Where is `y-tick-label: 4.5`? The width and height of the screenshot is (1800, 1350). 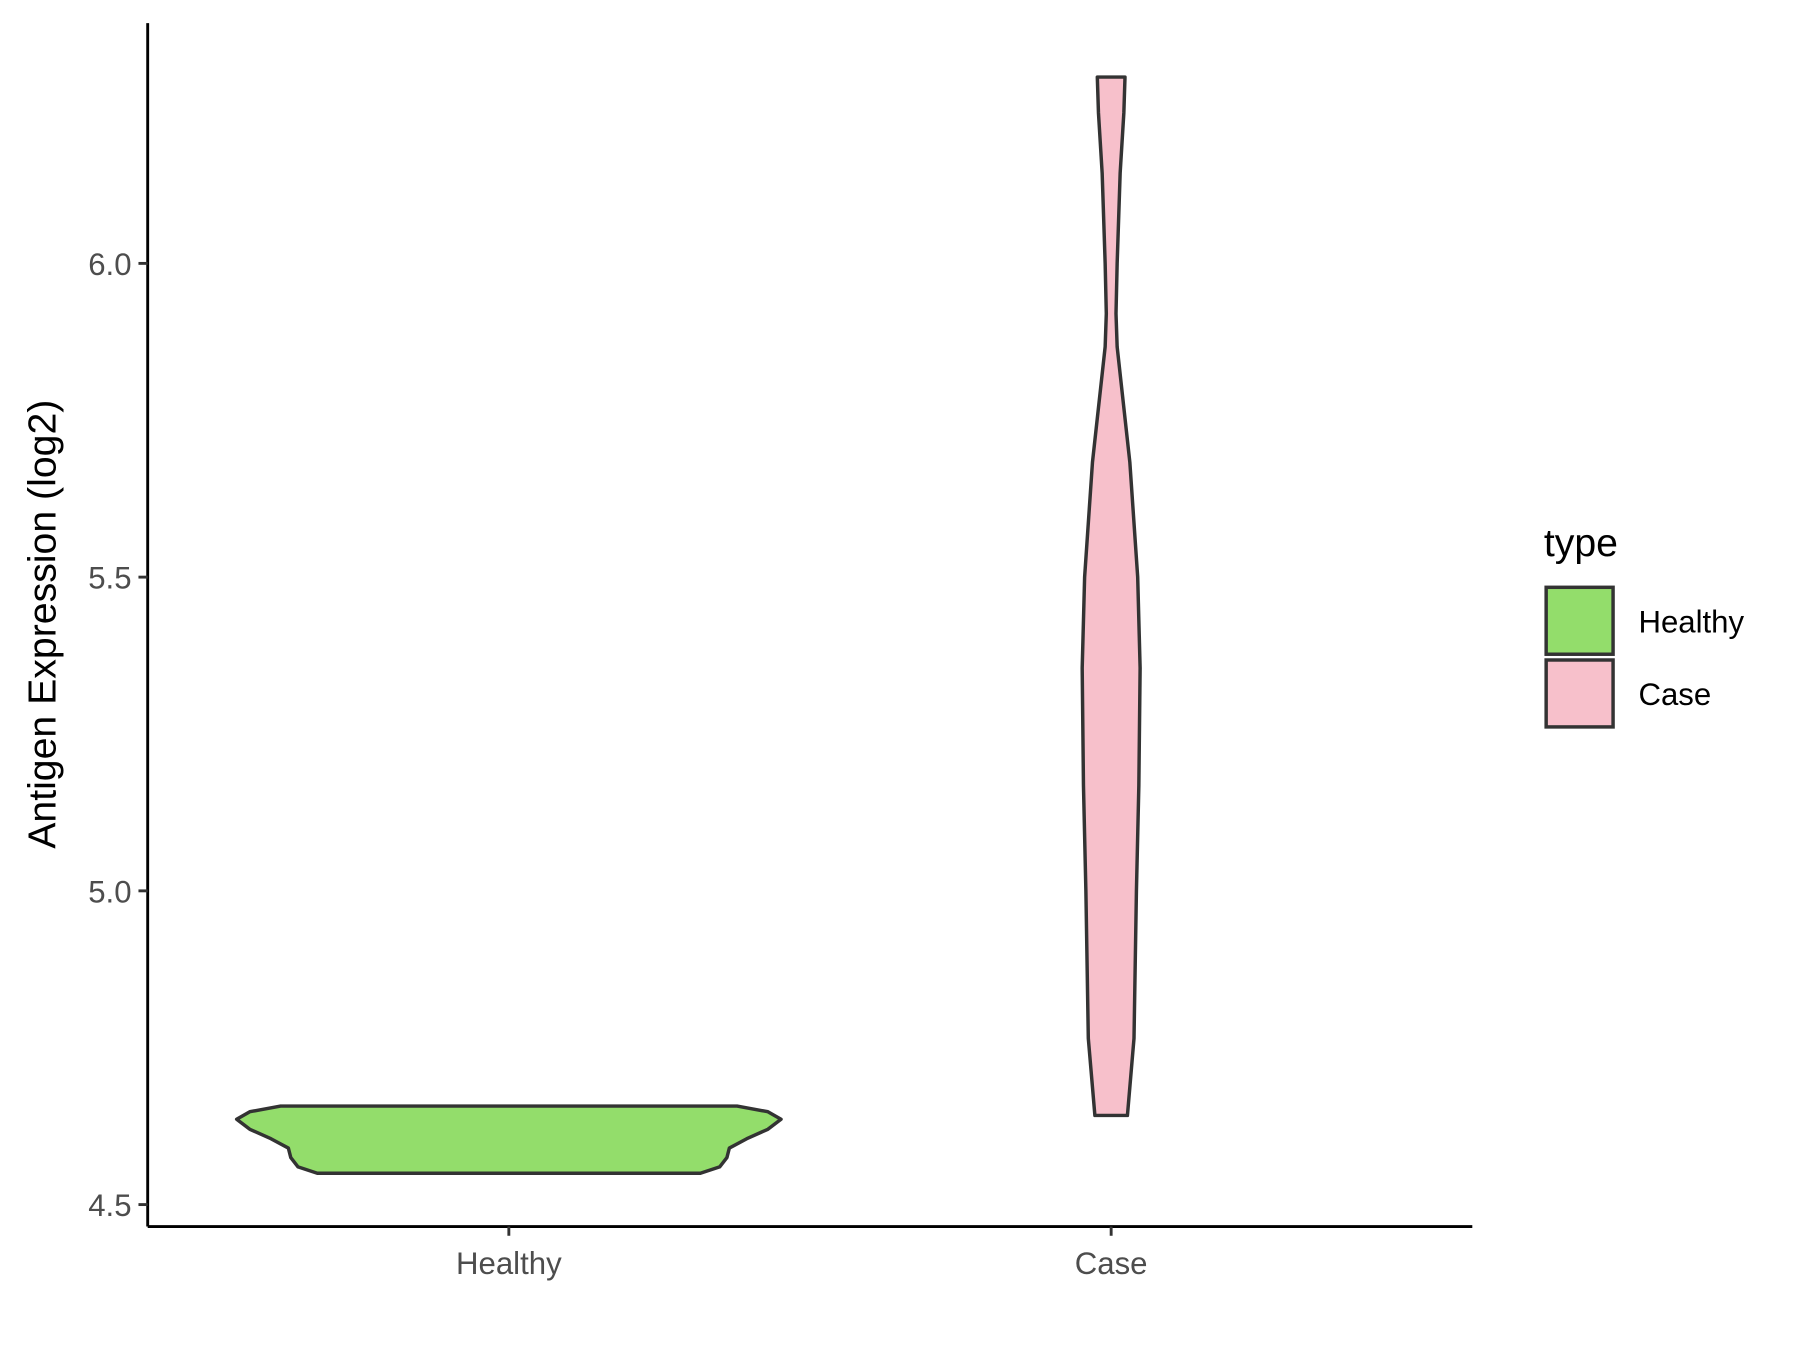
y-tick-label: 4.5 is located at coordinates (109, 1205).